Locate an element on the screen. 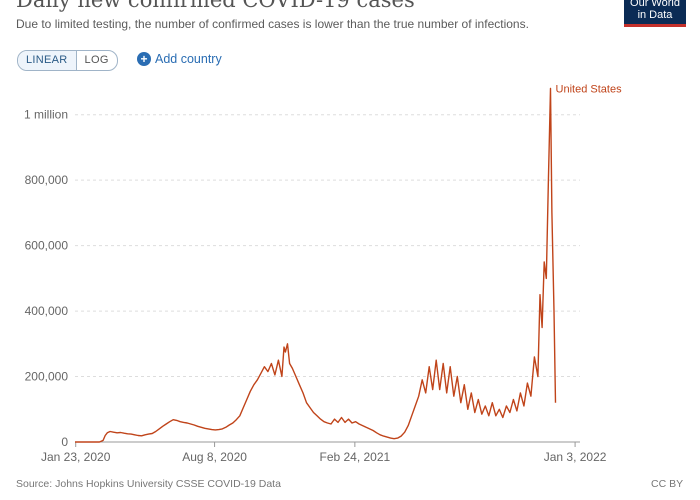  log-scale-button: LOG is located at coordinates (96, 60).